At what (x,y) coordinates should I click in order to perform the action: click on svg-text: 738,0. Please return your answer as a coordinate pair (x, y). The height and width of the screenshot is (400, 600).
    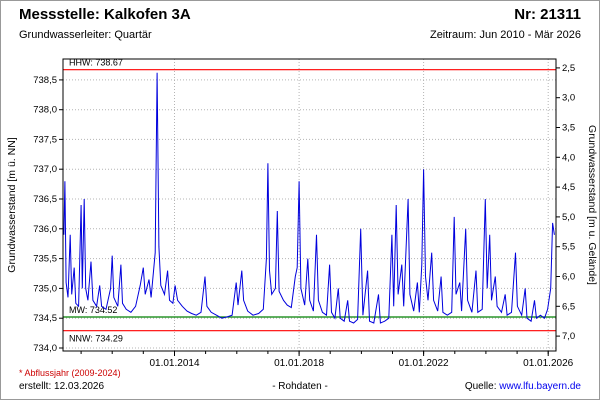
    Looking at the image, I should click on (45, 110).